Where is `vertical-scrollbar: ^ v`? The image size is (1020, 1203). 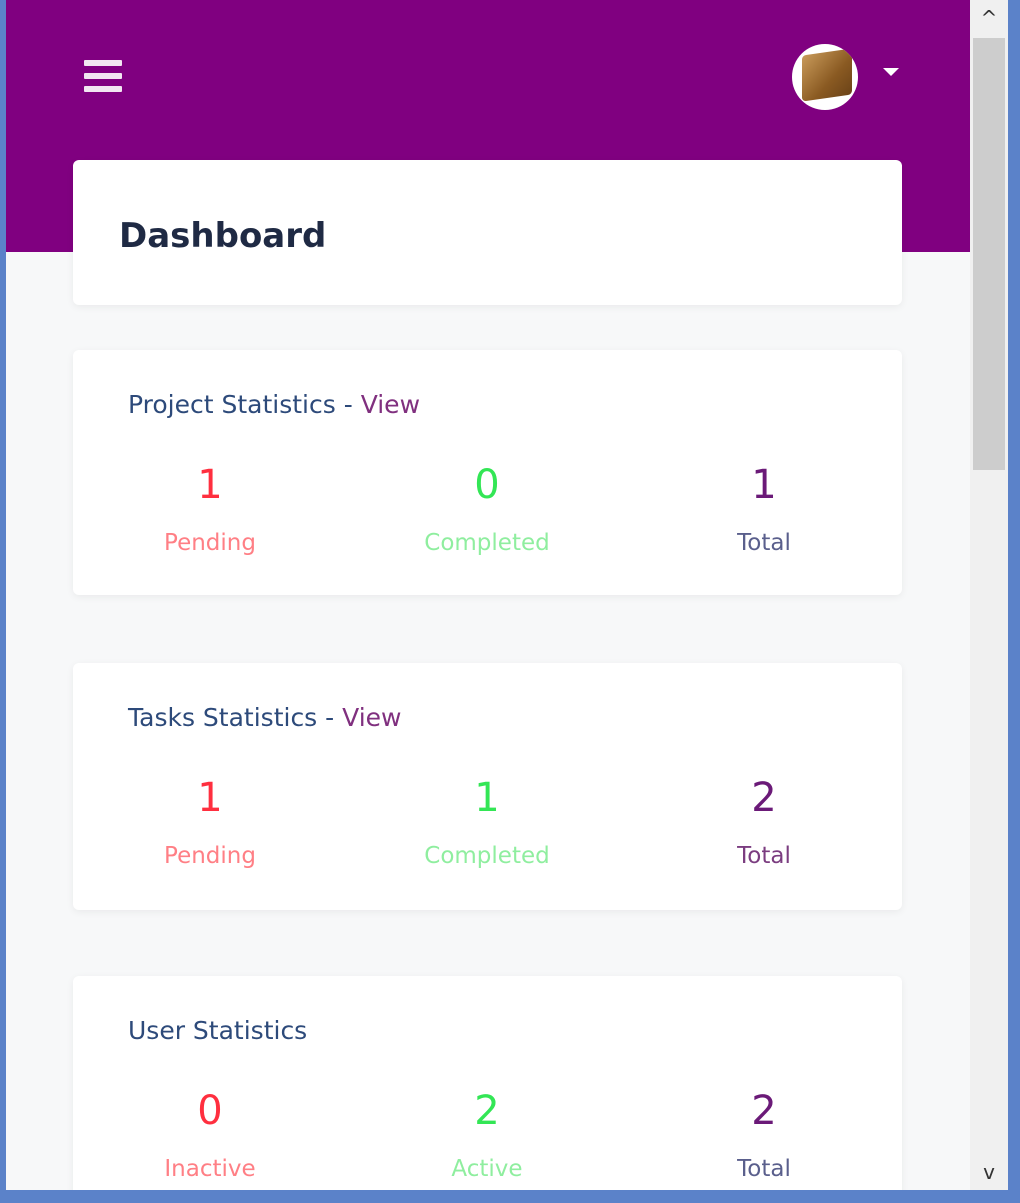 vertical-scrollbar: ^ v is located at coordinates (989, 595).